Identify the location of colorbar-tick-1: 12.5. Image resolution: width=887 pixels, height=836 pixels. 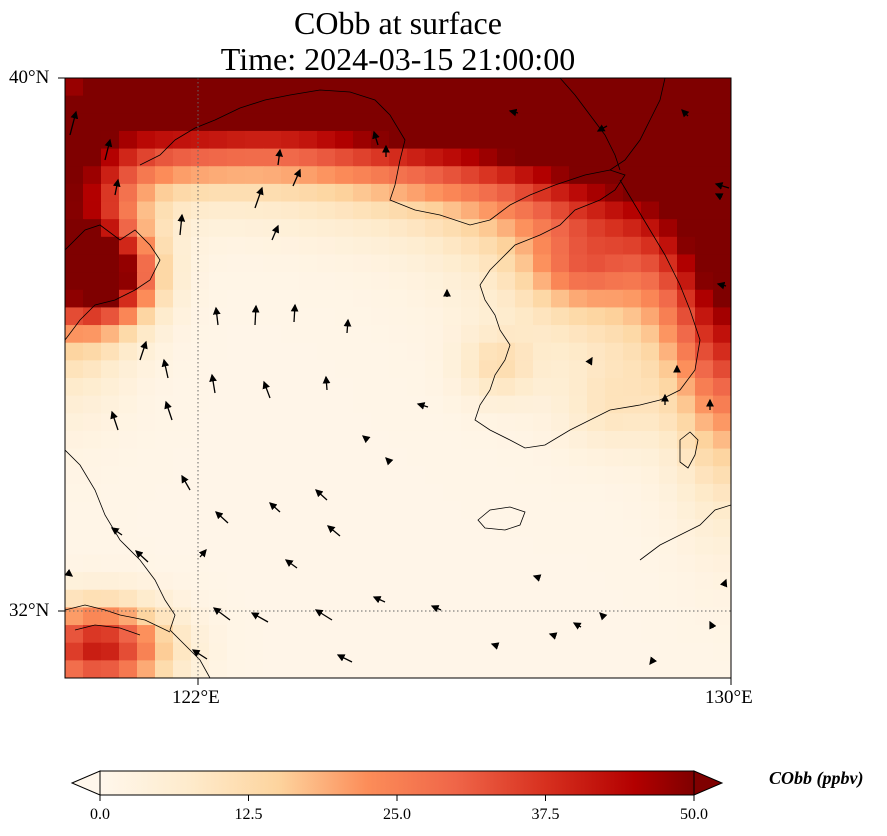
(248, 814).